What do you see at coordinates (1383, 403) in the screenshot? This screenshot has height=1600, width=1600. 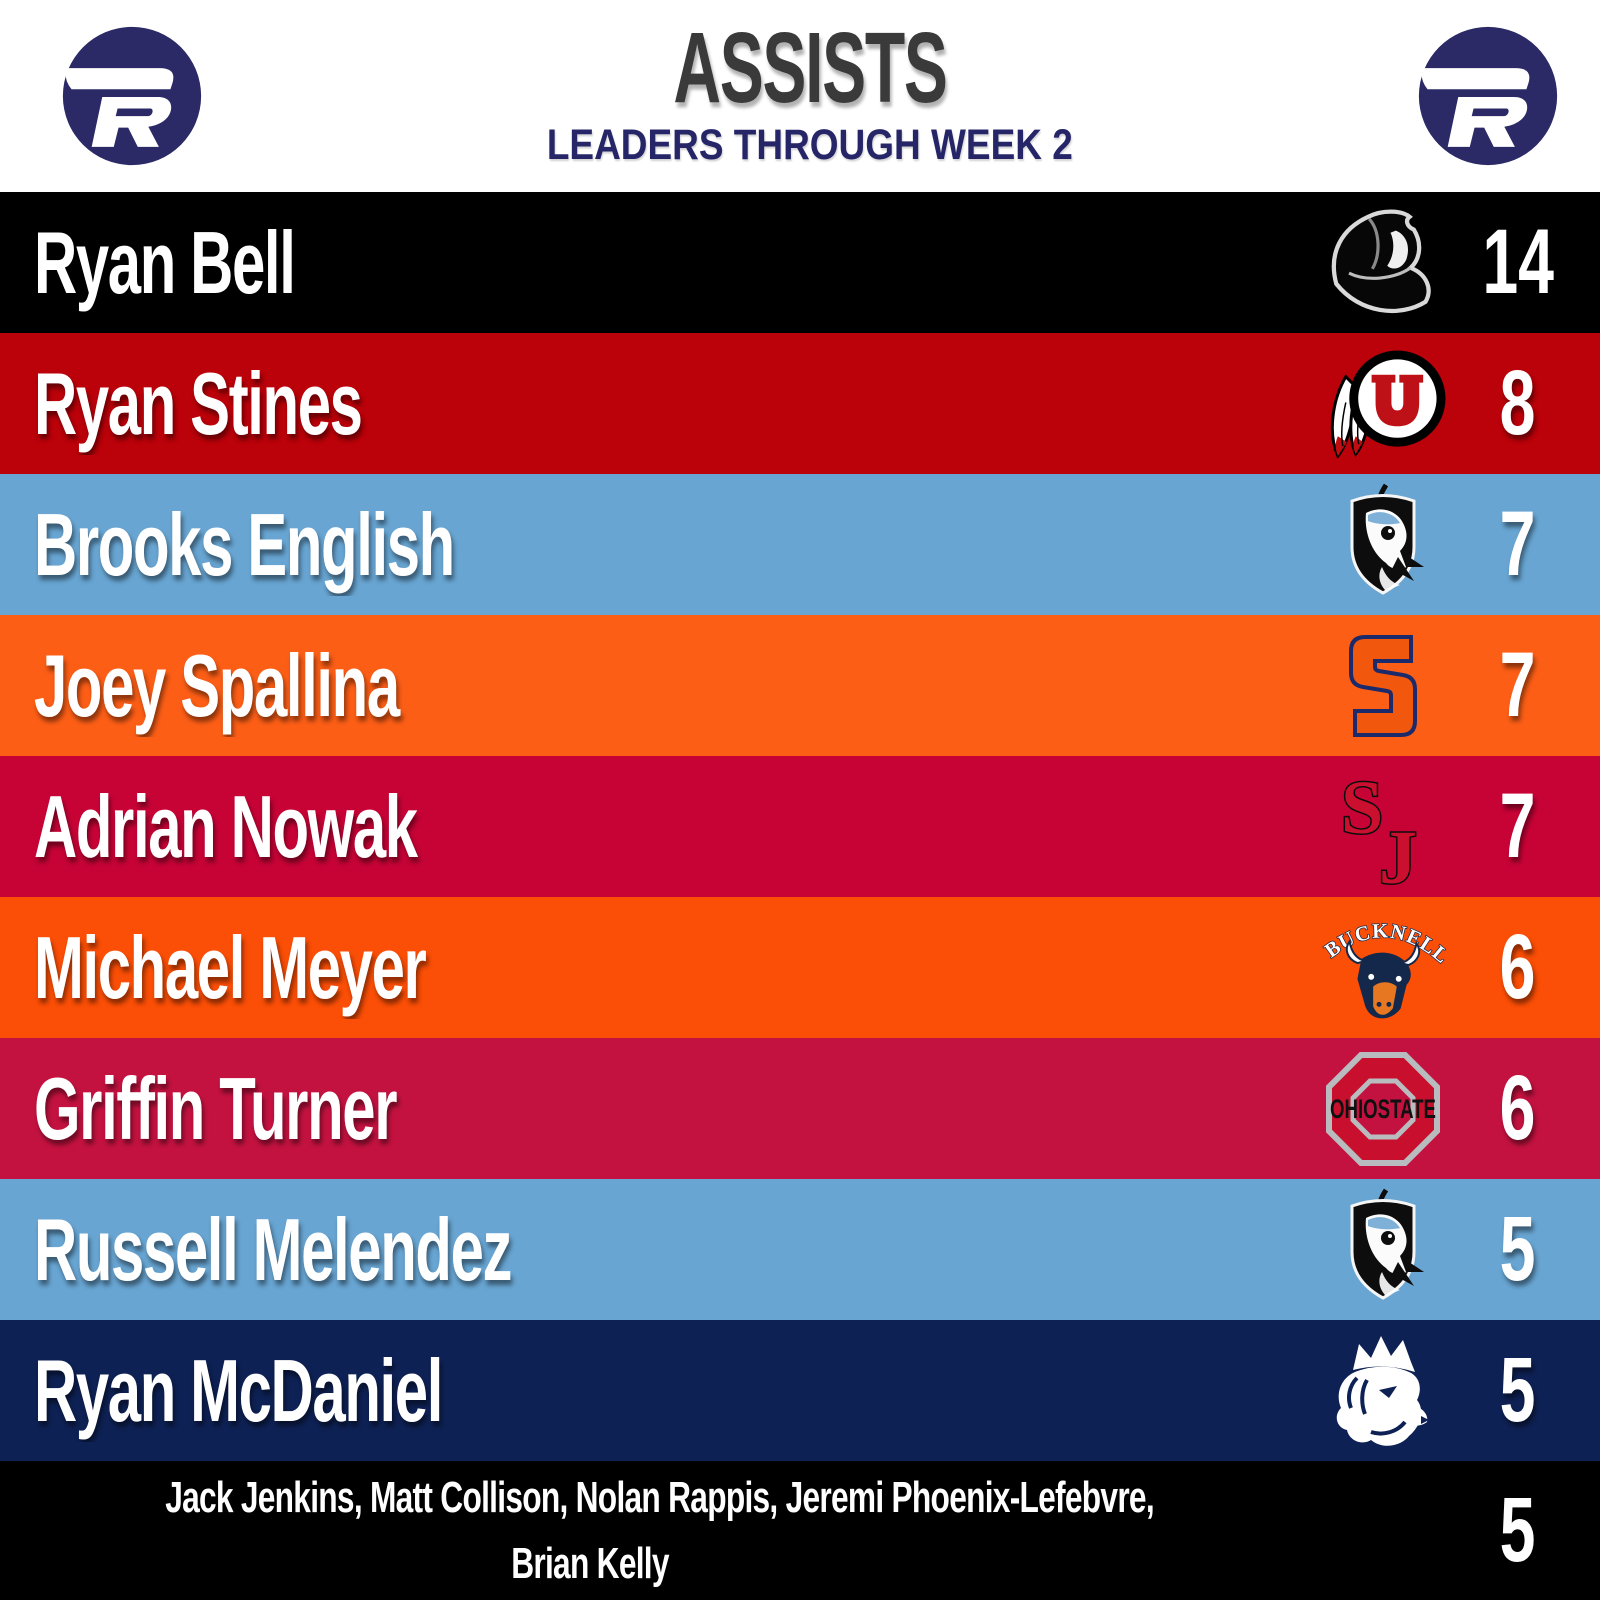 I see `utah-utes-logo-icon` at bounding box center [1383, 403].